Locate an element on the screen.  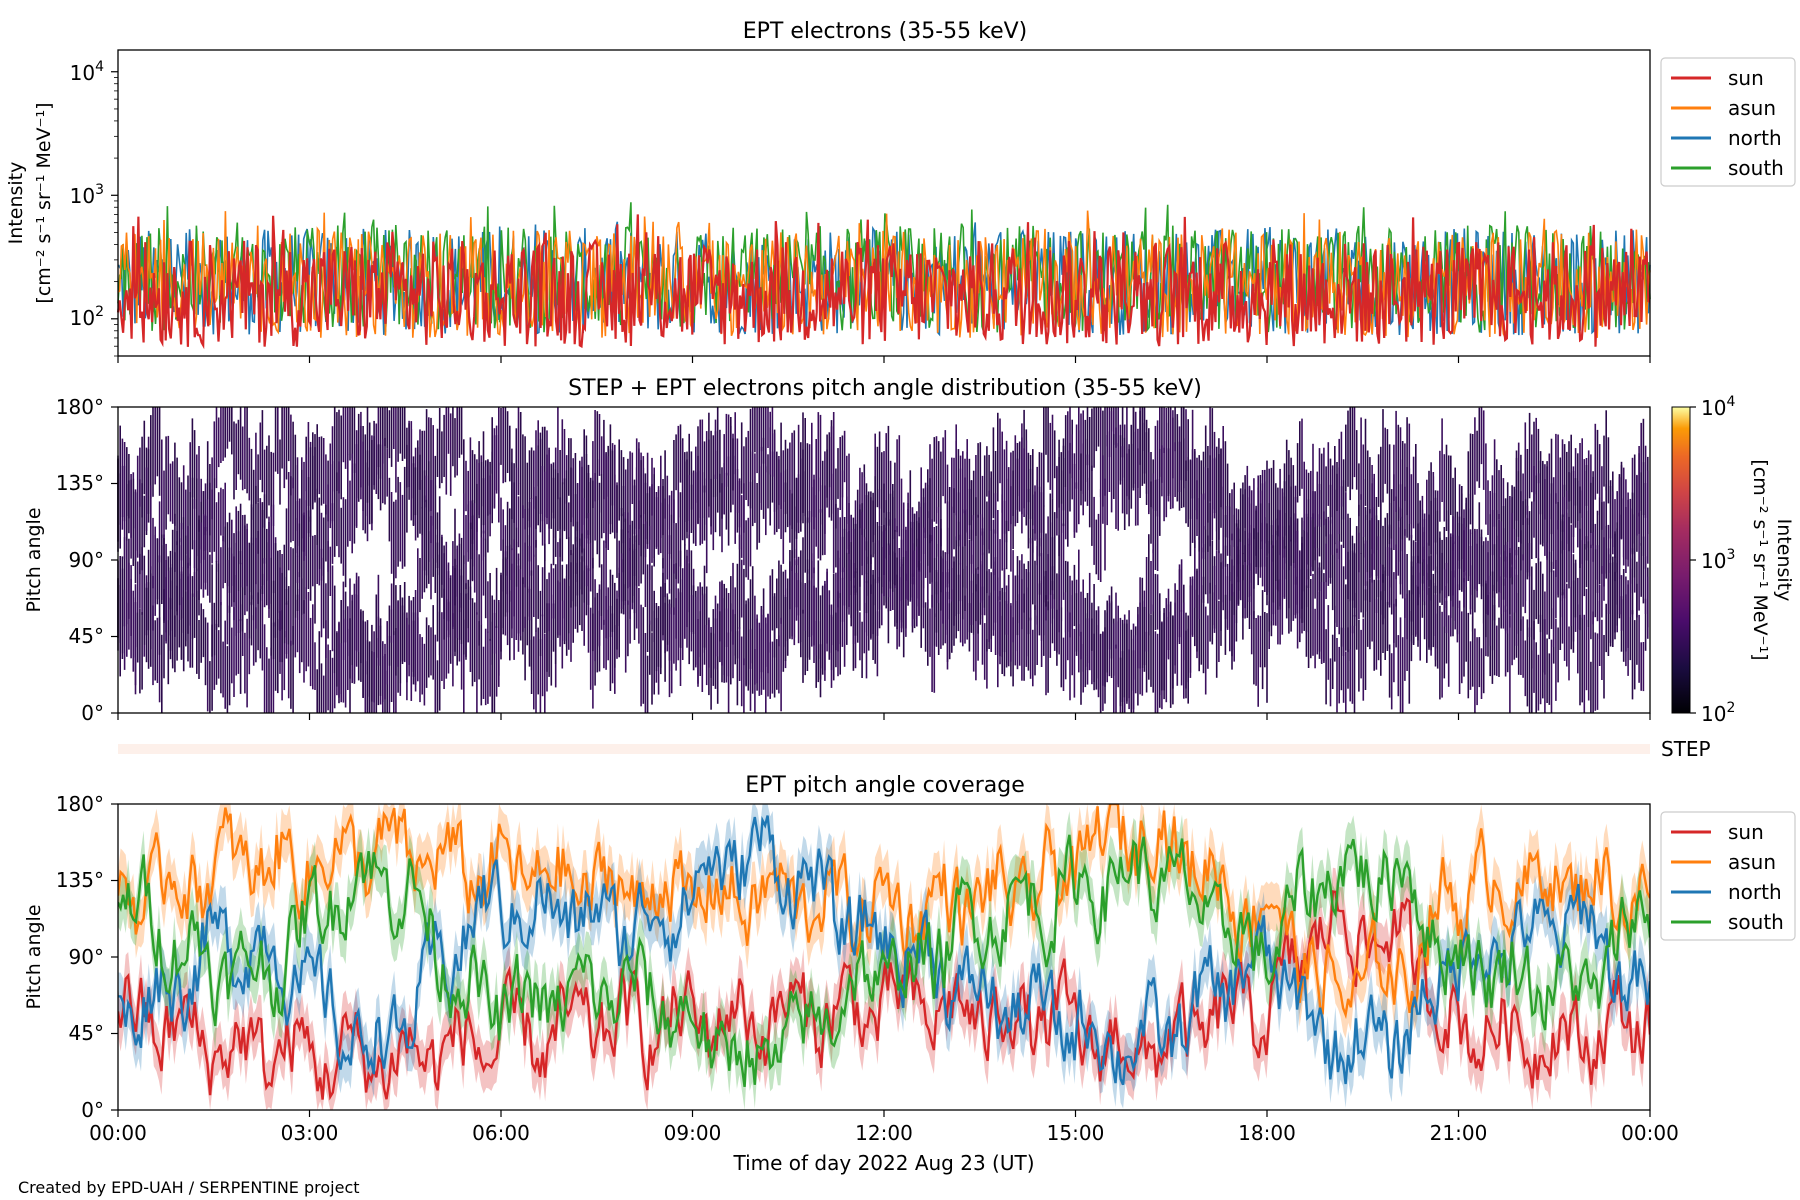
colorbar-tick-label: 10² is located at coordinates (1718, 713).